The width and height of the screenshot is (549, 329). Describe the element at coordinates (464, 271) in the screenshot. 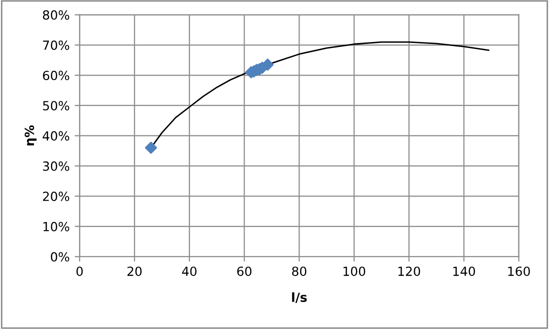

I see `x-tick-label: 140` at that location.